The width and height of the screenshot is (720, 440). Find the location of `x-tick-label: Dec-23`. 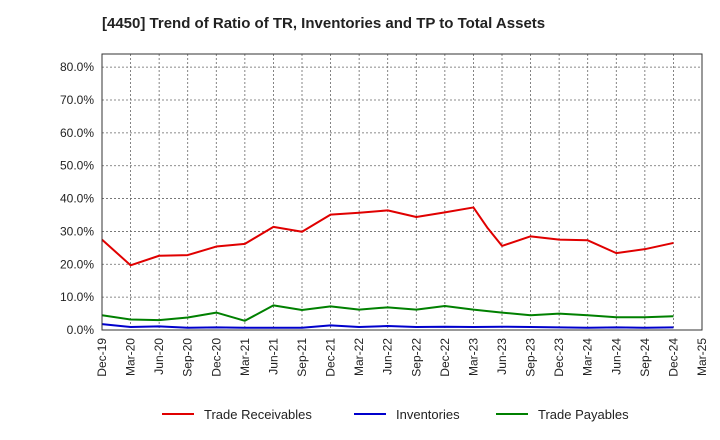

x-tick-label: Dec-23 is located at coordinates (559, 357).